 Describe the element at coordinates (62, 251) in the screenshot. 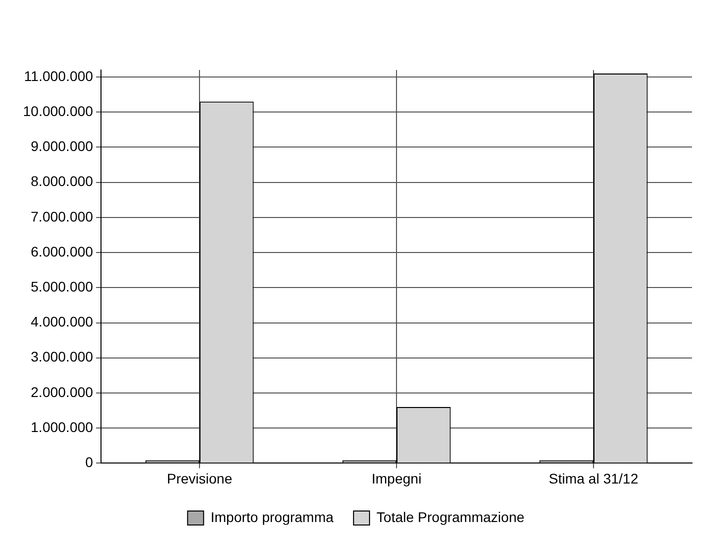

I see `y-tick-label: 6.000.000` at that location.